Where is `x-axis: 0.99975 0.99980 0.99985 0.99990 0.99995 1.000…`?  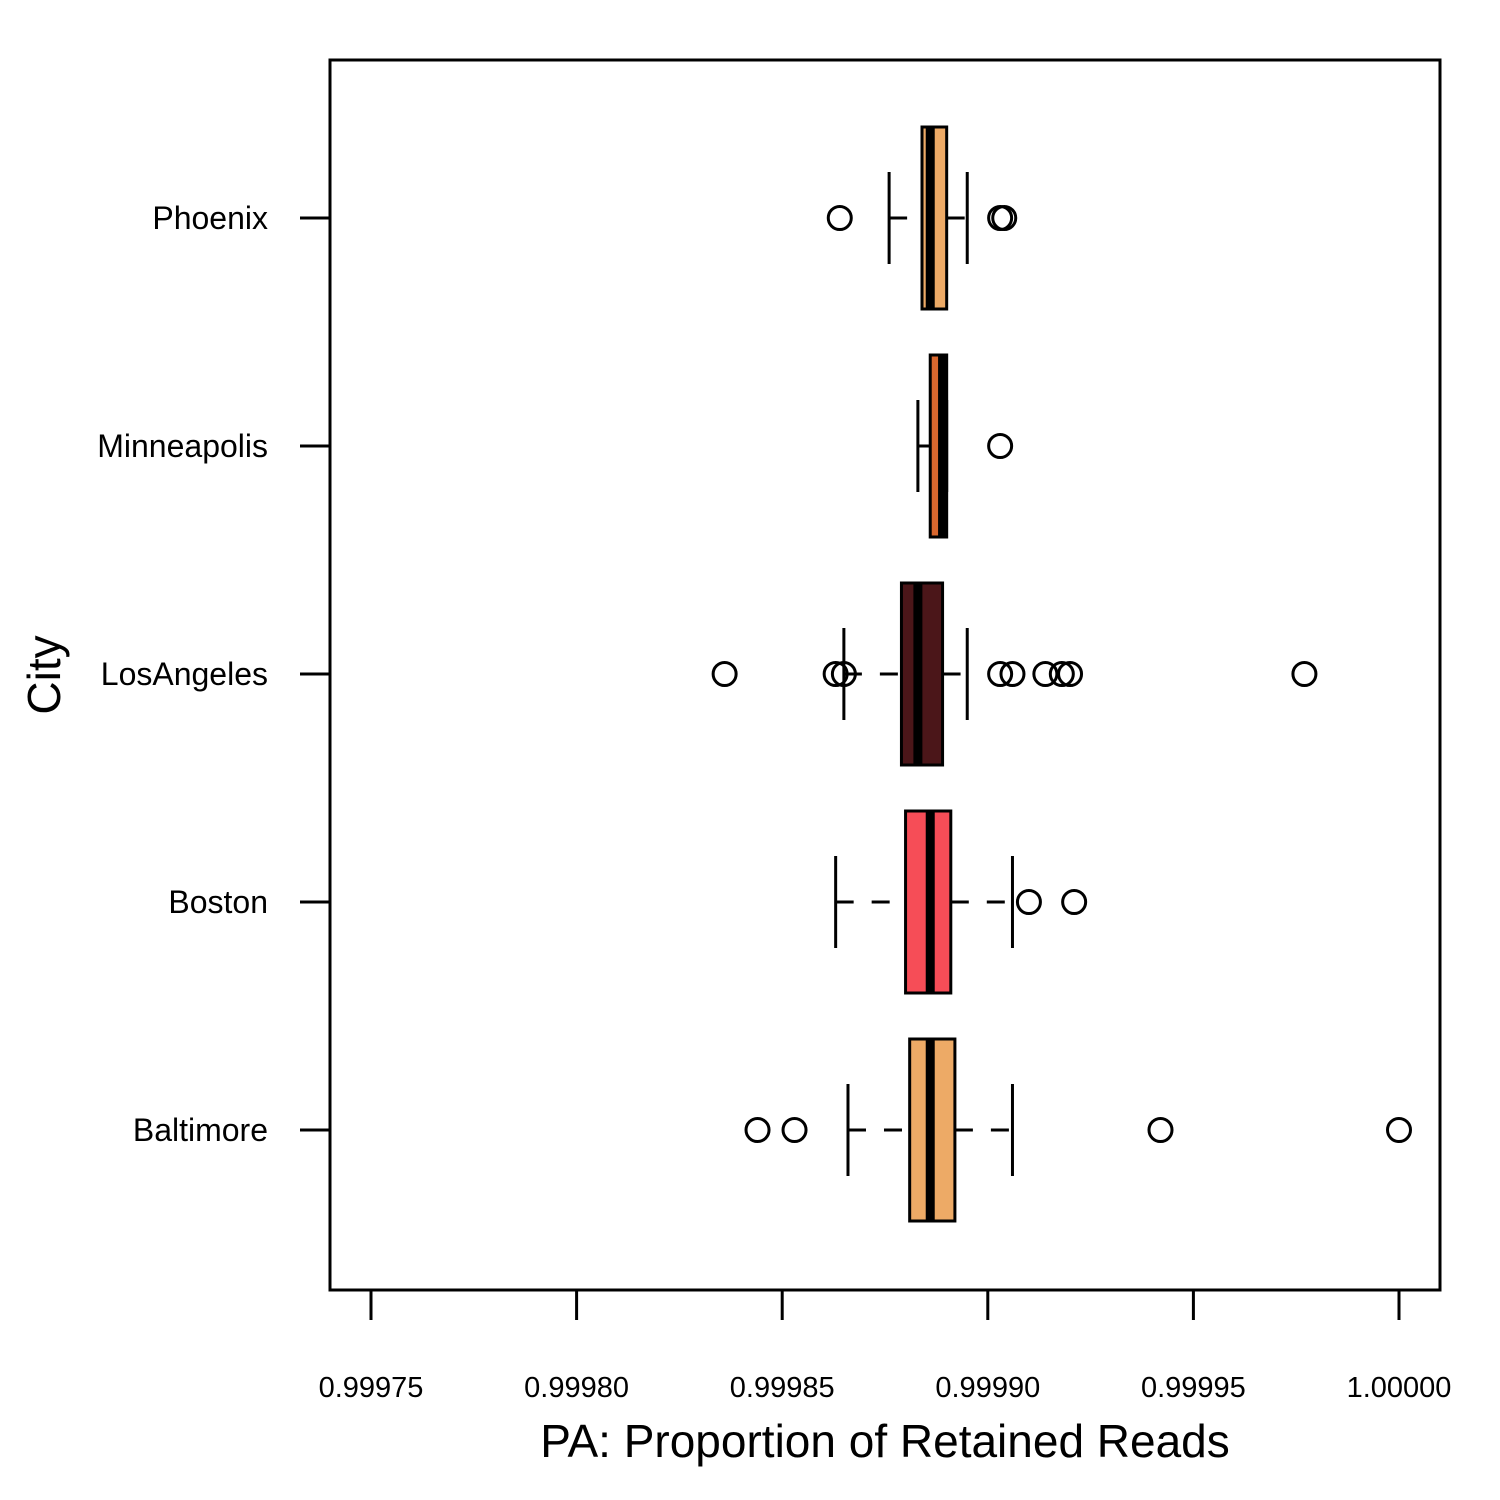
x-axis: 0.99975 0.99980 0.99985 0.99990 0.99995 1.000… is located at coordinates (885, 1346).